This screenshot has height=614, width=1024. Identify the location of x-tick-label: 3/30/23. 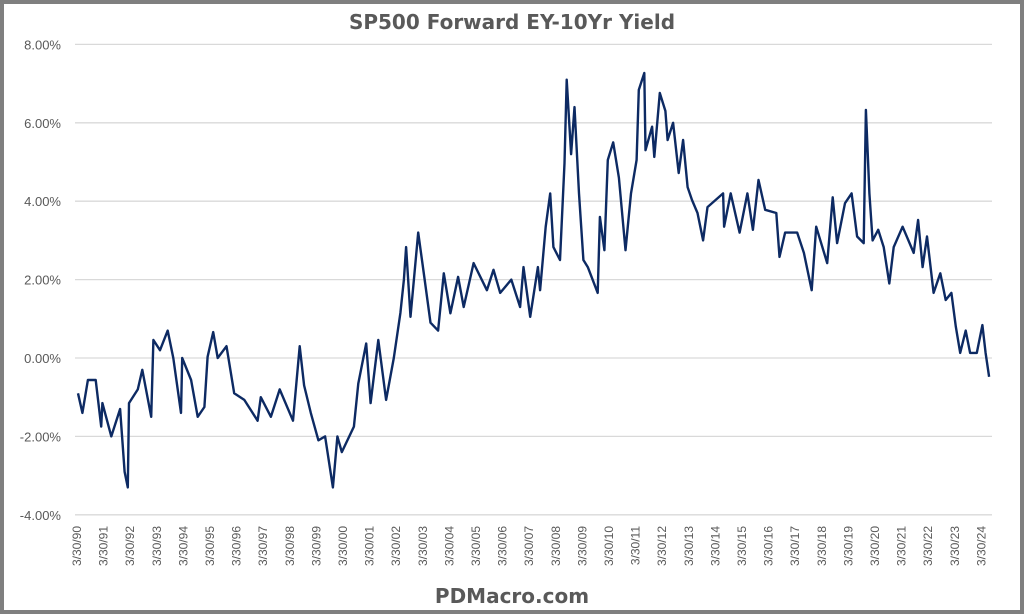
(955, 546).